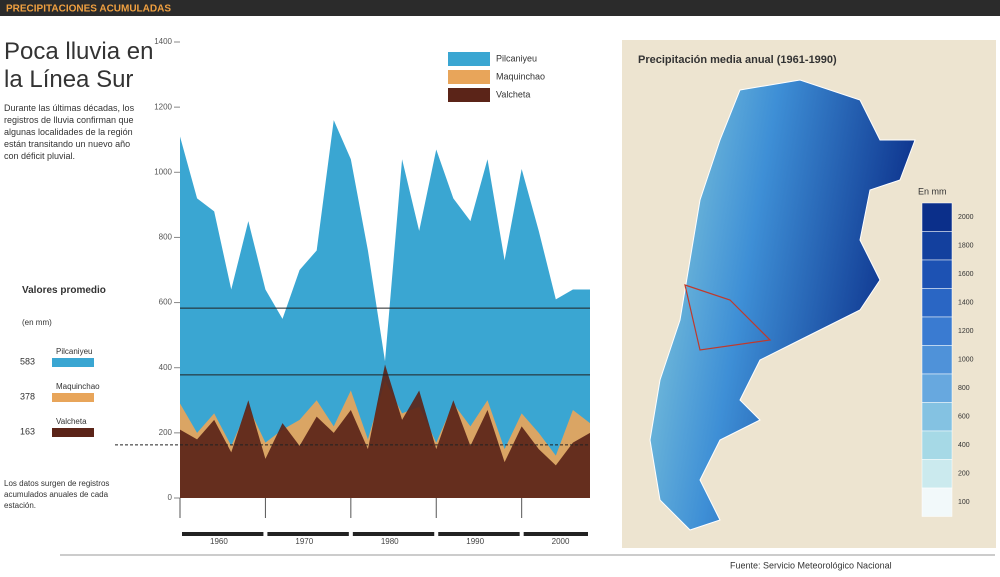  I want to click on y-tick-label: 600, so click(166, 302).